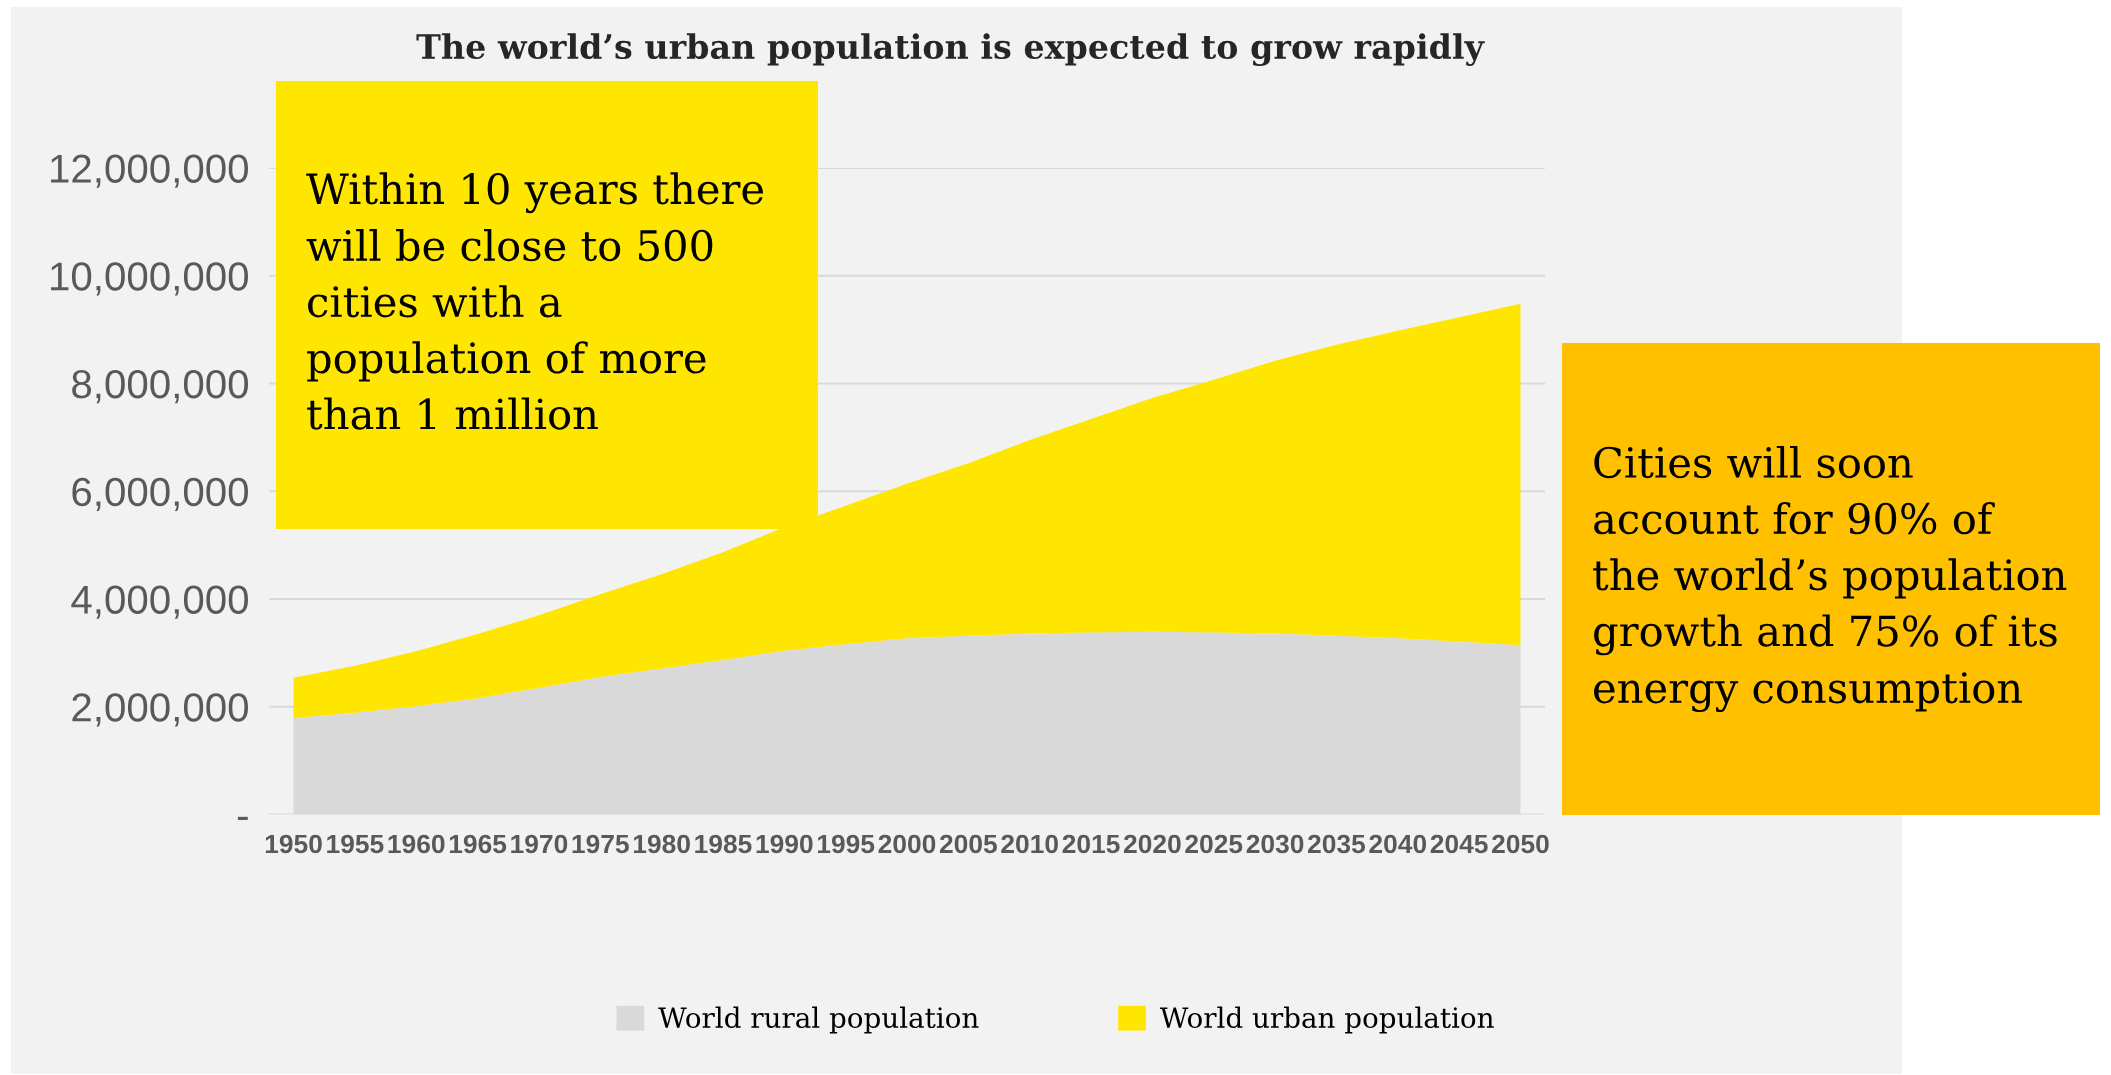 The height and width of the screenshot is (1075, 2111). Describe the element at coordinates (723, 844) in the screenshot. I see `x-tick-label: 1985` at that location.